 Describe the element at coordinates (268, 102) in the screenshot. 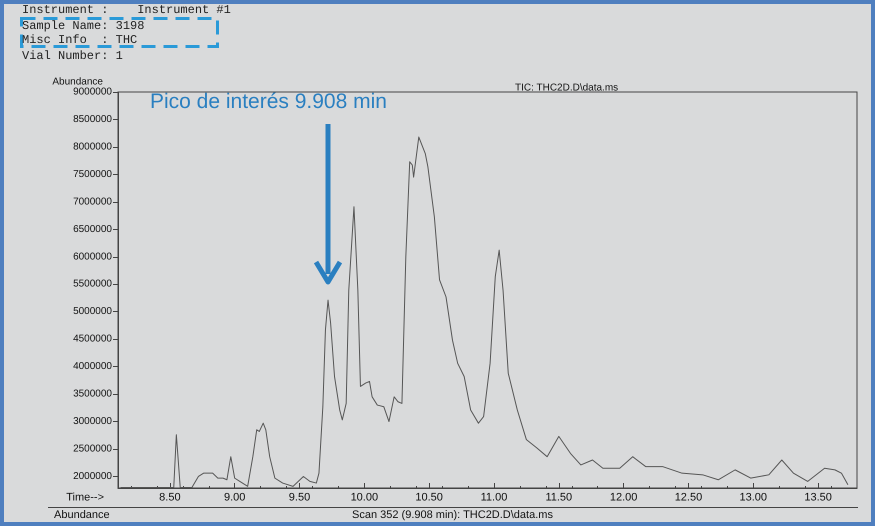

I see `annotation: Pico de interés 9.908 min` at that location.